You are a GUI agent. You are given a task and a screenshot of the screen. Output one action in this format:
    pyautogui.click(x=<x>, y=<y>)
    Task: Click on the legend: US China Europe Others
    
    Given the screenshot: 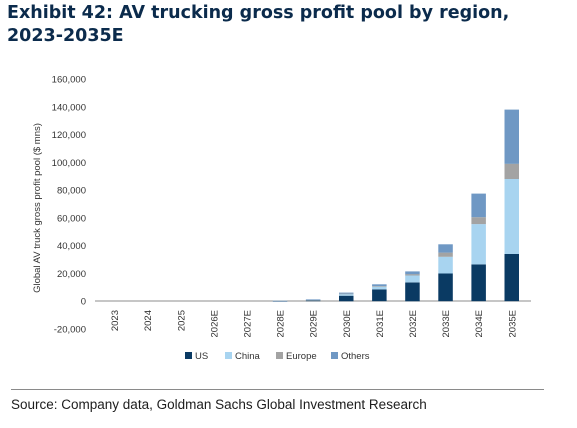 What is the action you would take?
    pyautogui.click(x=277, y=356)
    